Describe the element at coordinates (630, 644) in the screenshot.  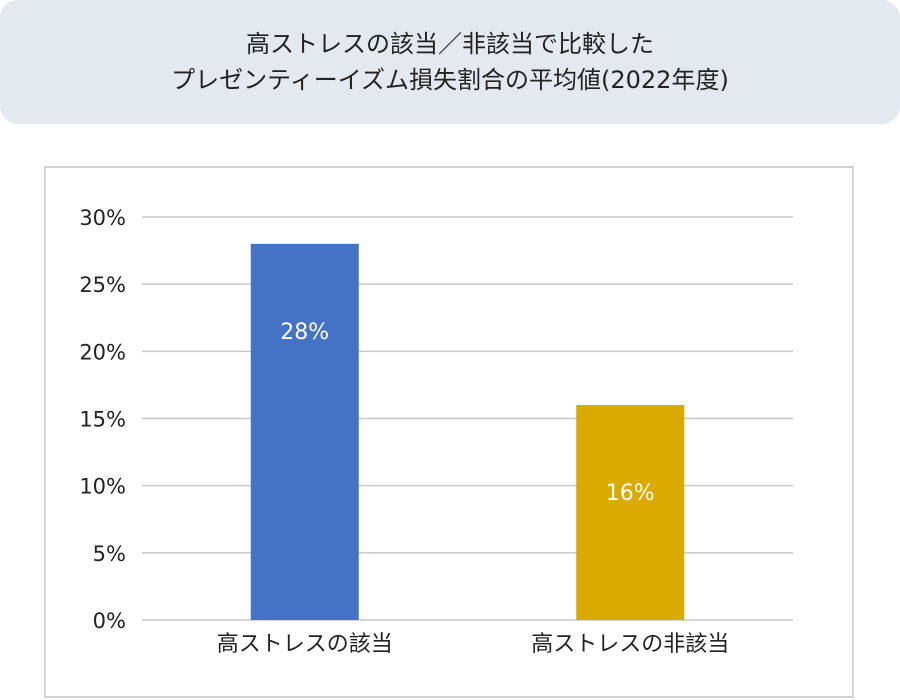
I see `x-category-label: 高ストレスの非該当` at that location.